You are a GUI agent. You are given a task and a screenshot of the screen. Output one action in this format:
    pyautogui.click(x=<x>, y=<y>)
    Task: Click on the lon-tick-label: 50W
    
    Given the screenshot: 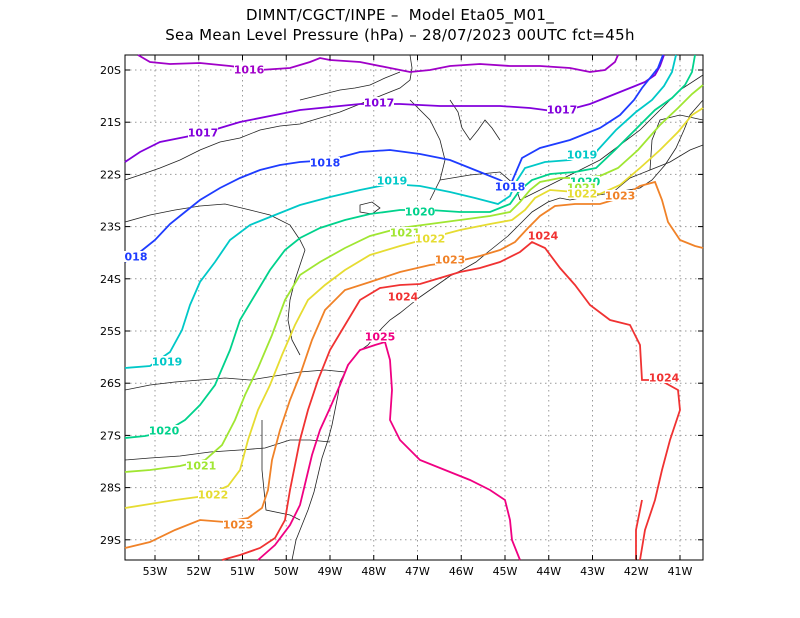 What is the action you would take?
    pyautogui.click(x=286, y=571)
    